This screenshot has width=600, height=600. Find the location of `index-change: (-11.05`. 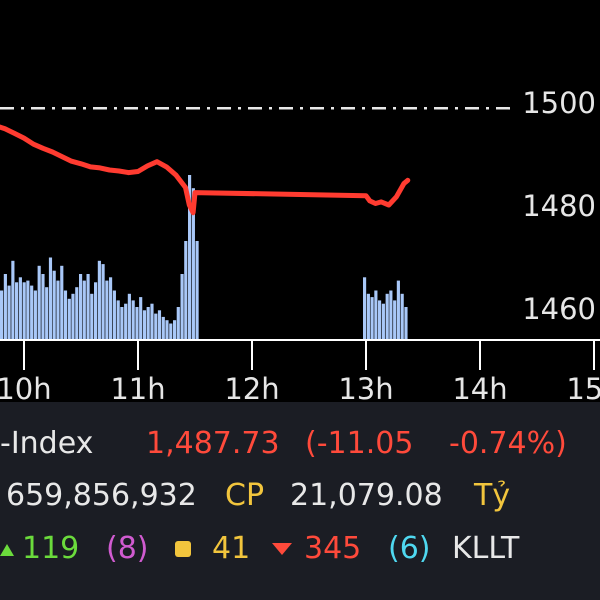

index-change: (-11.05 is located at coordinates (359, 443).